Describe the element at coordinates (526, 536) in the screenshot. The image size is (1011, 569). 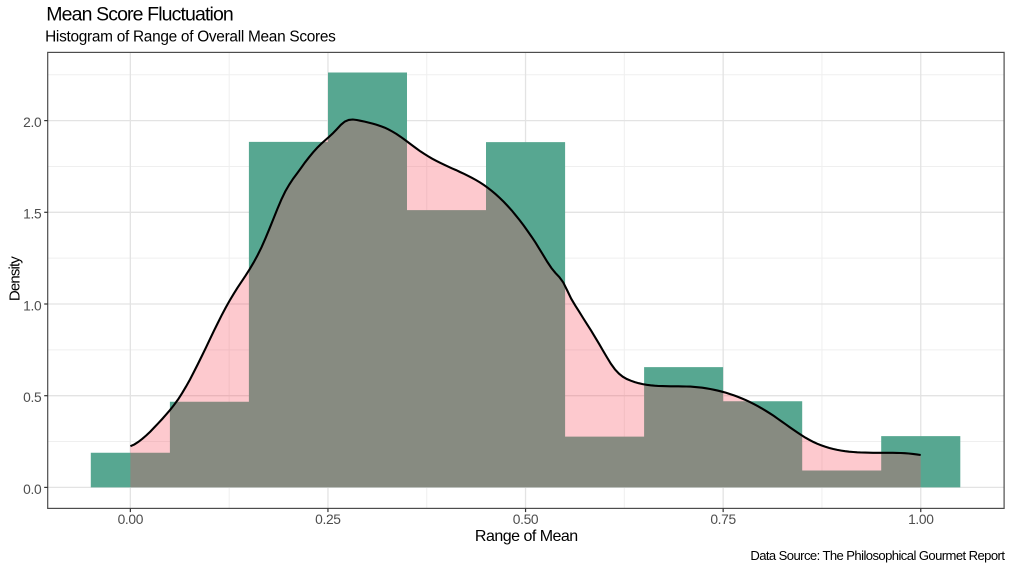
I see `svg-text: Range of Mean` at that location.